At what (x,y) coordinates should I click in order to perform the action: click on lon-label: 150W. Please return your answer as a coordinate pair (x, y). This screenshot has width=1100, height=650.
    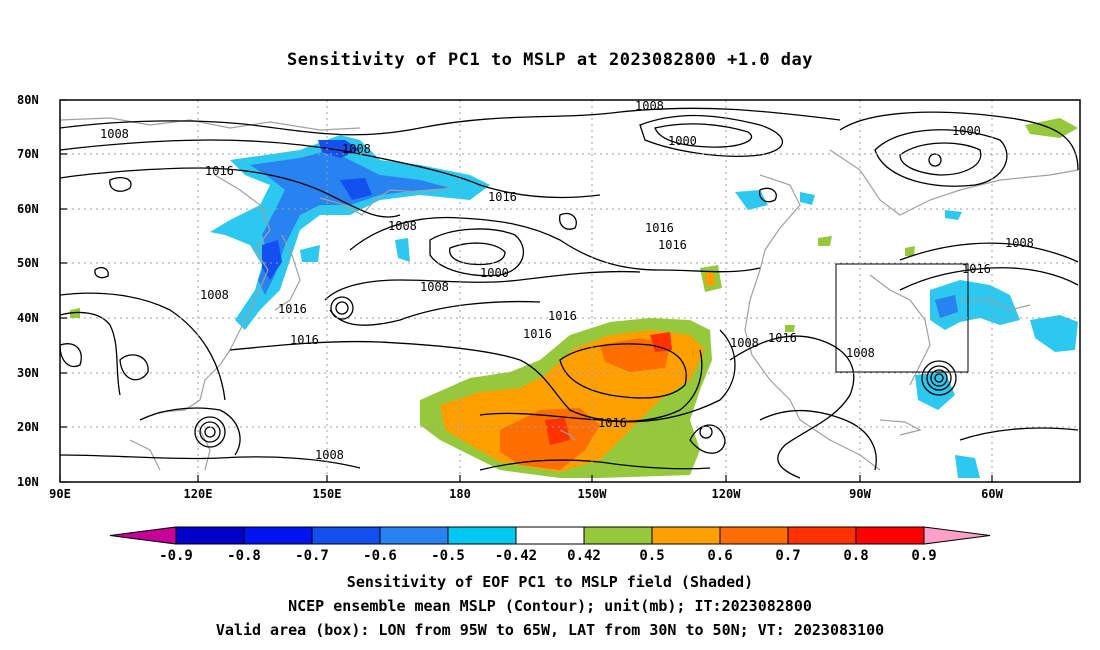
    Looking at the image, I should click on (593, 494).